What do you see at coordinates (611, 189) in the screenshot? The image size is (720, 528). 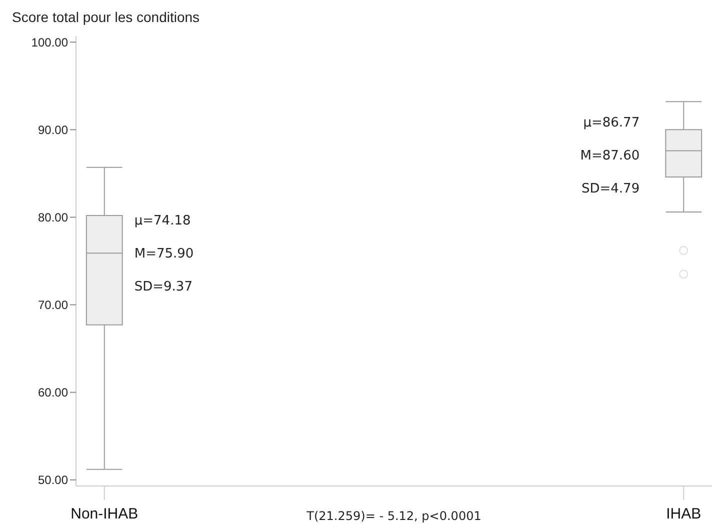 I see `annotation: SD=4.79` at bounding box center [611, 189].